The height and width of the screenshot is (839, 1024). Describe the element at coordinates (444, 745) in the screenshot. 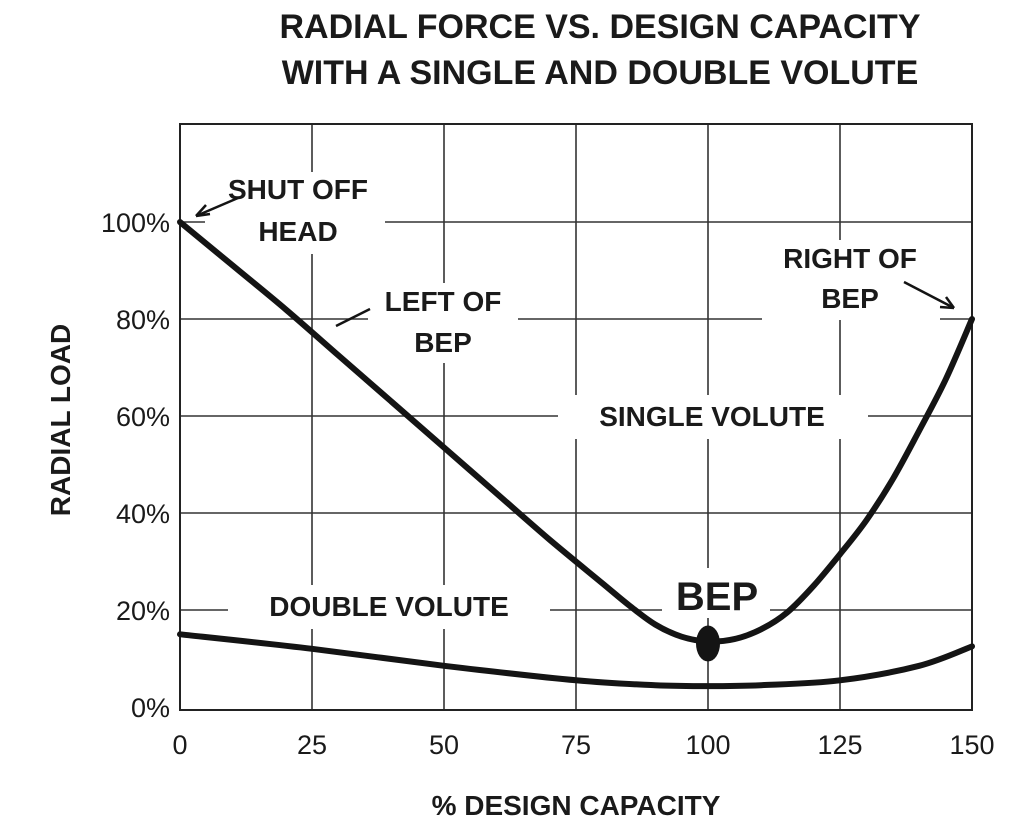

I see `x-tick-label: 50` at that location.